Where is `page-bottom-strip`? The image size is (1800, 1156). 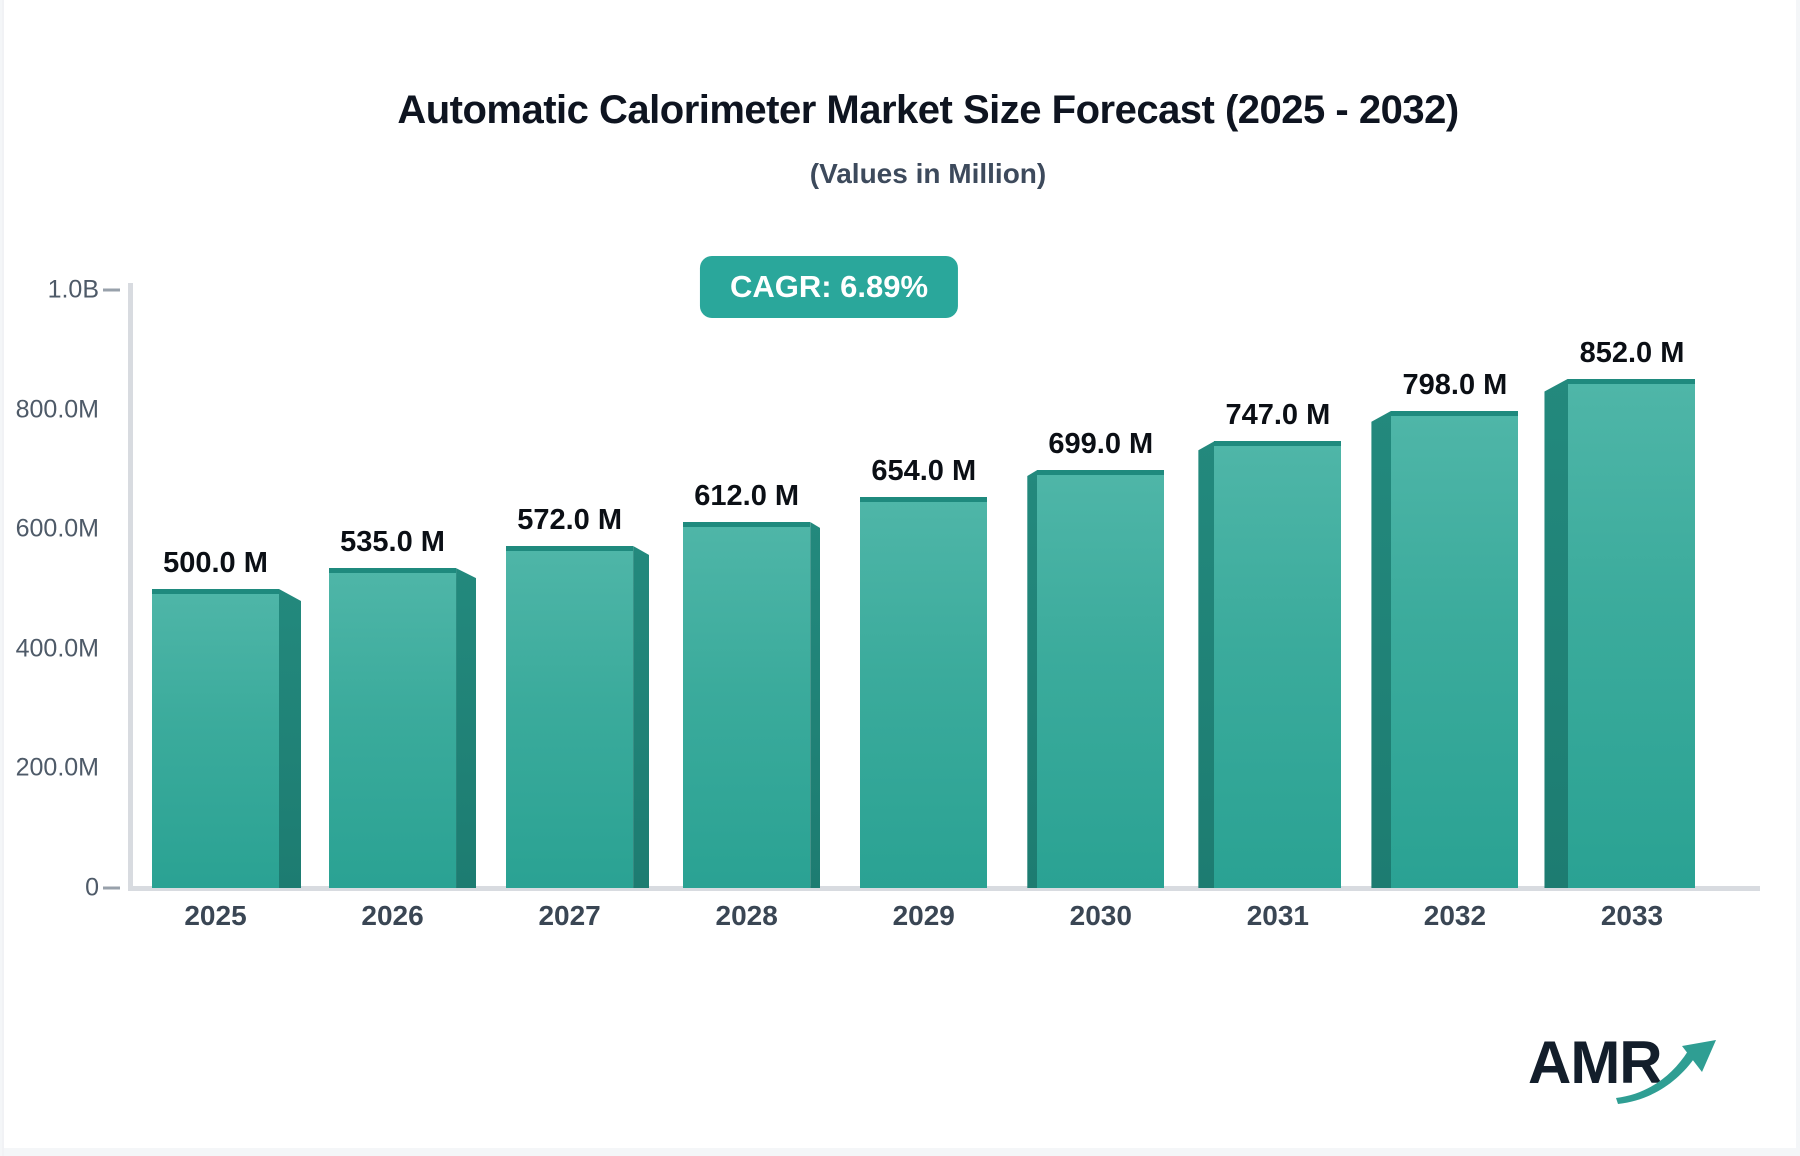
page-bottom-strip is located at coordinates (901, 1152).